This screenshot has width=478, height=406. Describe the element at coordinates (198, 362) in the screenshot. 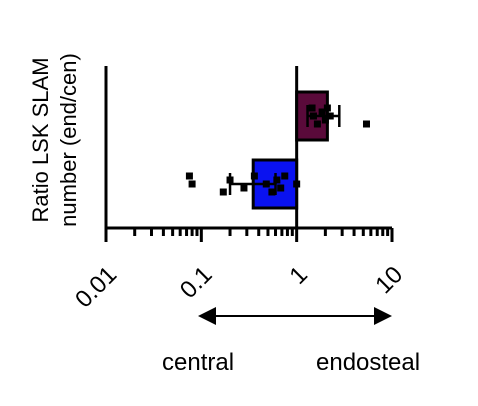

I see `central-label: central` at that location.